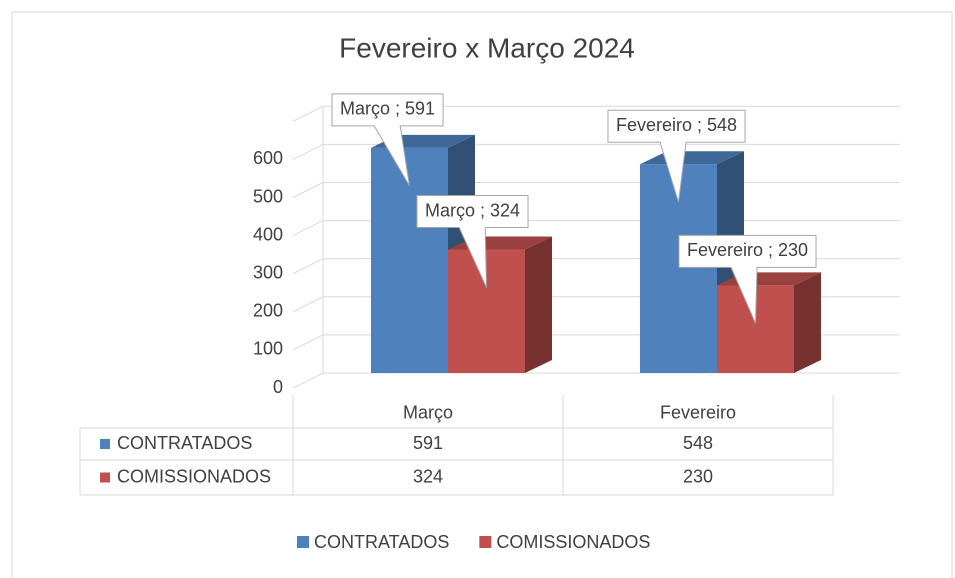 Image resolution: width=955 pixels, height=578 pixels. What do you see at coordinates (268, 272) in the screenshot?
I see `y-tick-label: 300` at bounding box center [268, 272].